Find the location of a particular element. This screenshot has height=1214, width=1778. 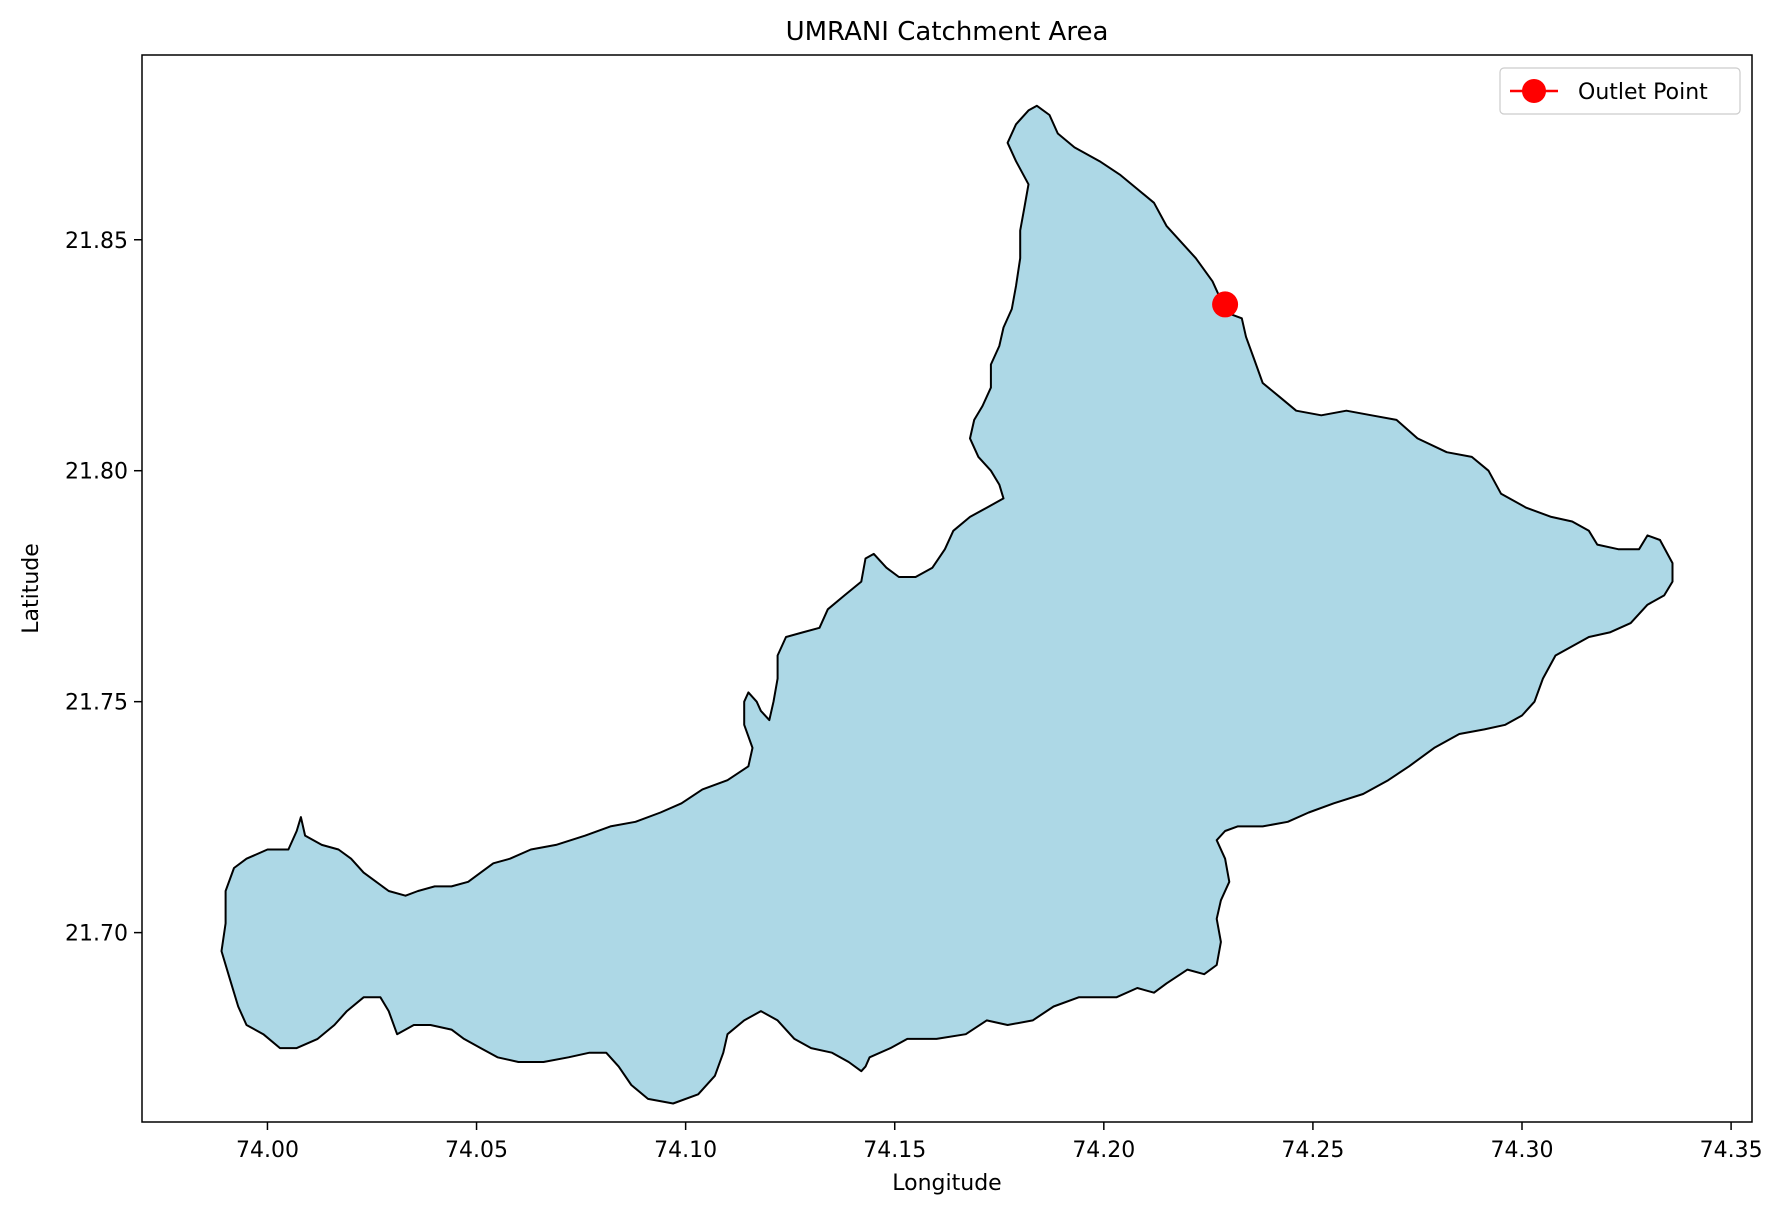

legend-marker-swatch is located at coordinates (1534, 91).